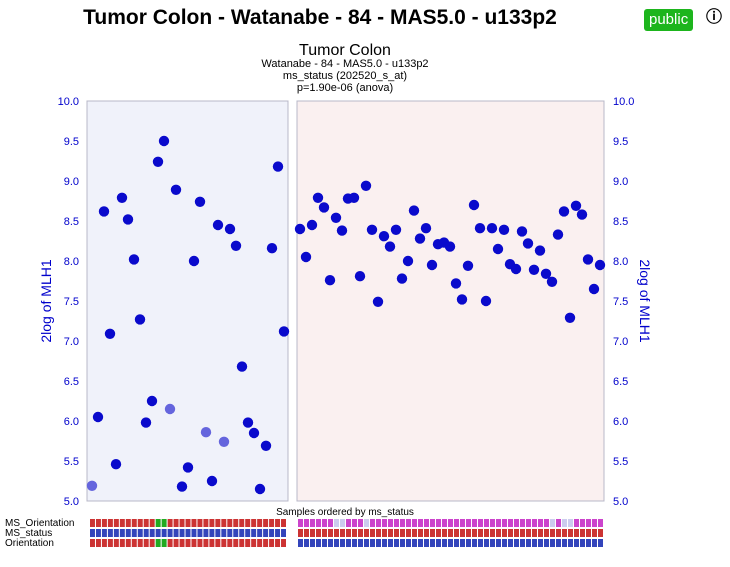 Image resolution: width=730 pixels, height=567 pixels. What do you see at coordinates (345, 88) in the screenshot?
I see `chart-subtitle-3: p=1.90e-06 (anova)` at bounding box center [345, 88].